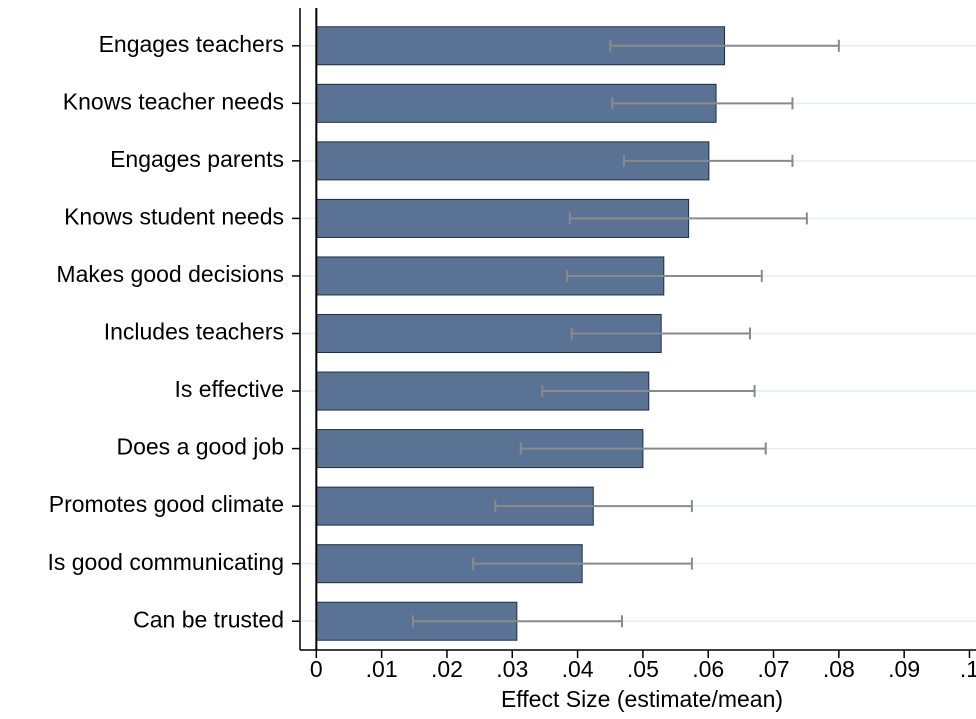  What do you see at coordinates (173, 101) in the screenshot?
I see `y-tick-label: Knows teacher needs` at bounding box center [173, 101].